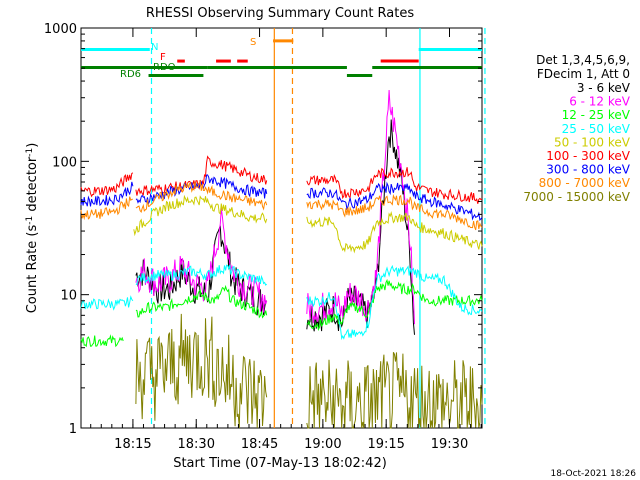  I want to click on legend-entry-4: 50 - 100 keV, so click(592, 142).